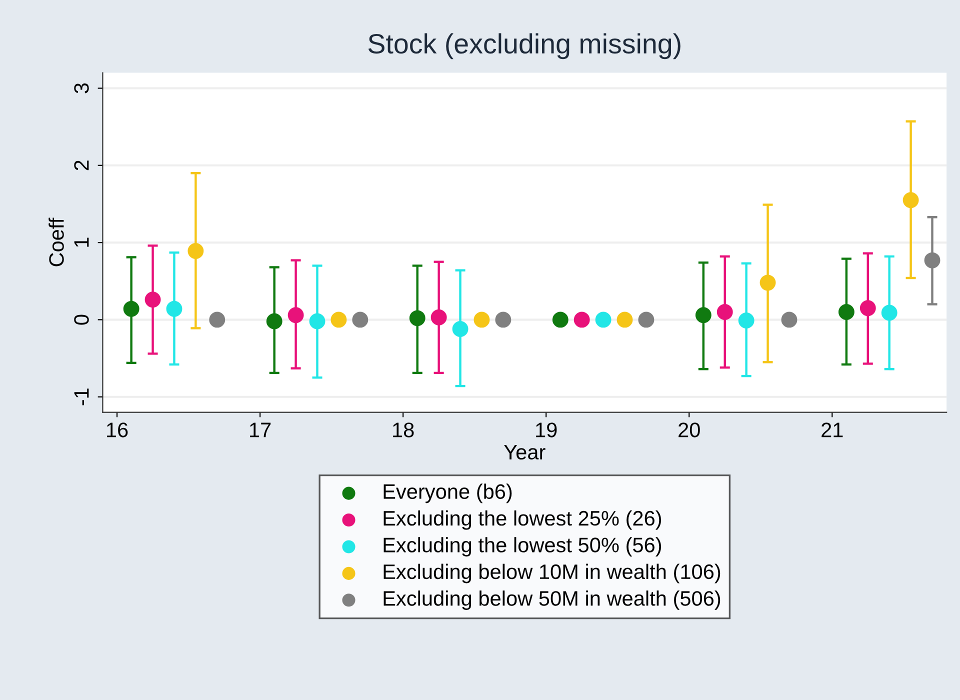  What do you see at coordinates (81, 88) in the screenshot?
I see `y-tick-label: 3` at bounding box center [81, 88].